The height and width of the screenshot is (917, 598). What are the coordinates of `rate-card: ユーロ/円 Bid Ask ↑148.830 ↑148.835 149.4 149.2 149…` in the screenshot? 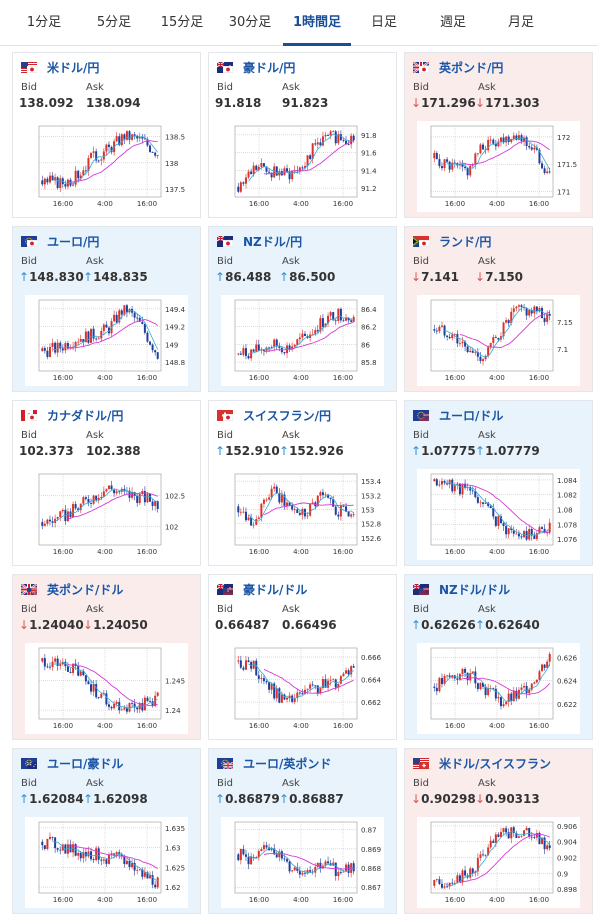 It's located at (106, 309).